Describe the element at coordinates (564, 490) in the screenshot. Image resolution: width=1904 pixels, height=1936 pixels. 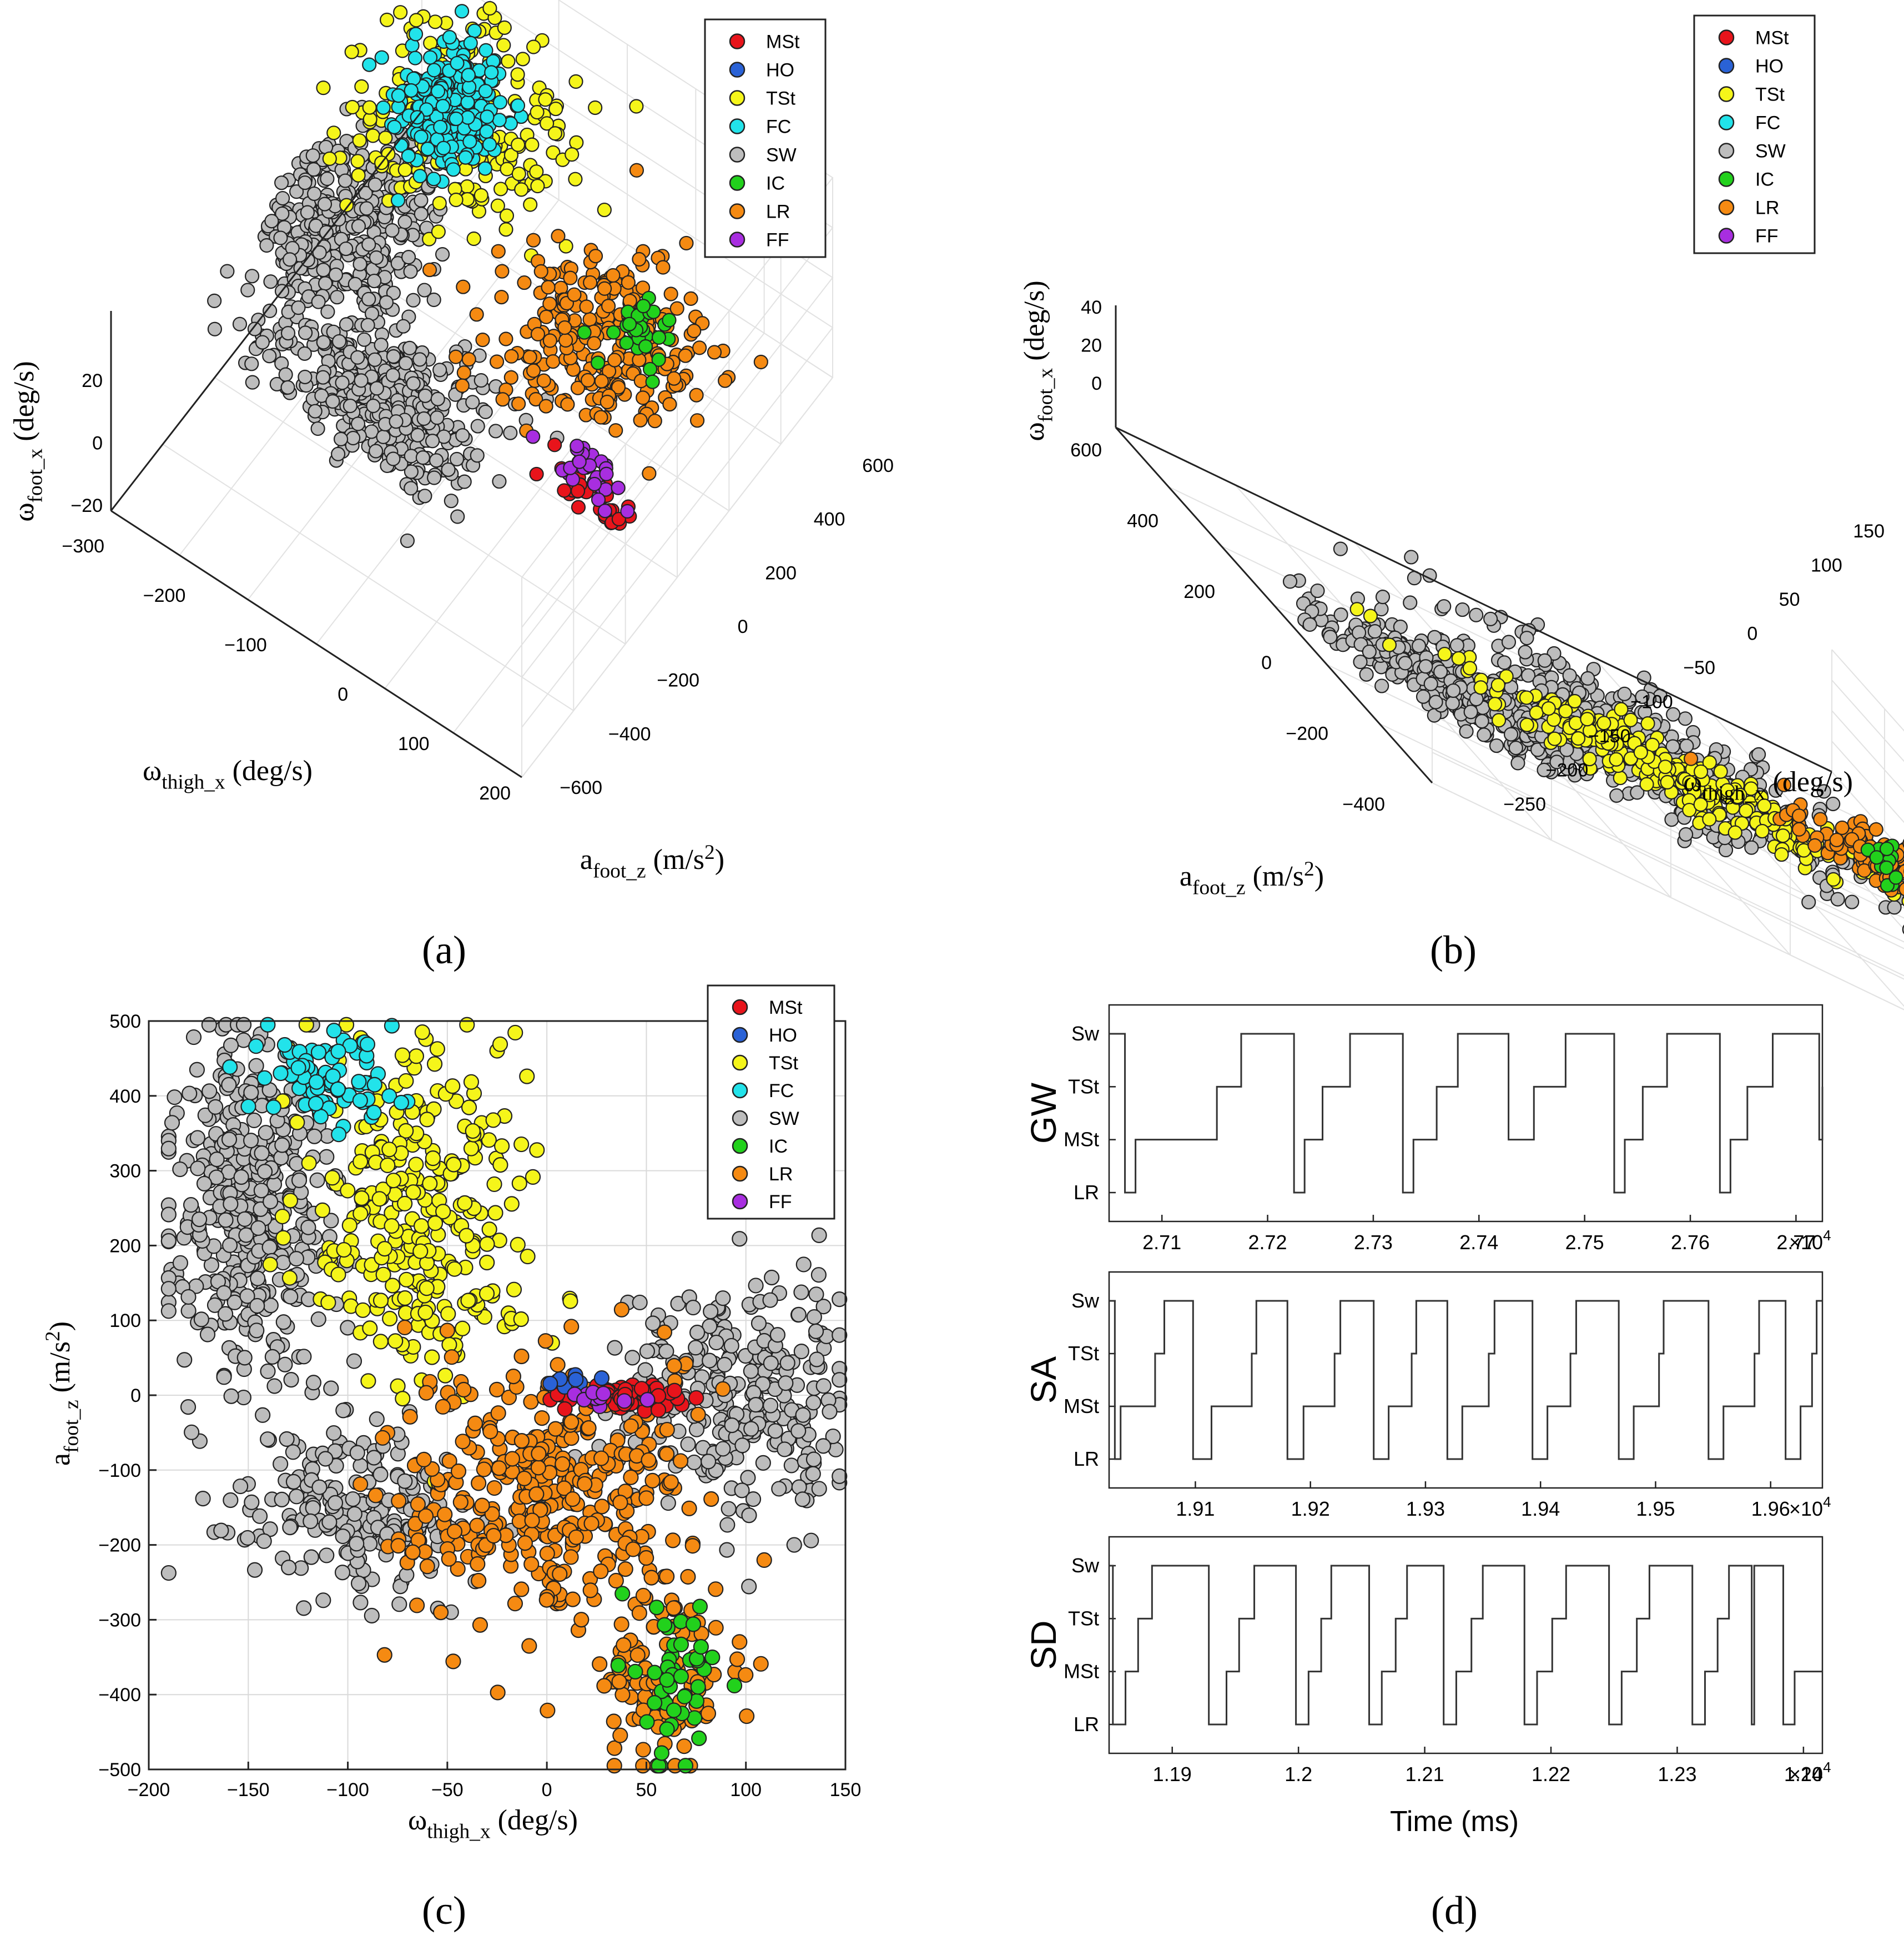
I see `data-point-mst` at that location.